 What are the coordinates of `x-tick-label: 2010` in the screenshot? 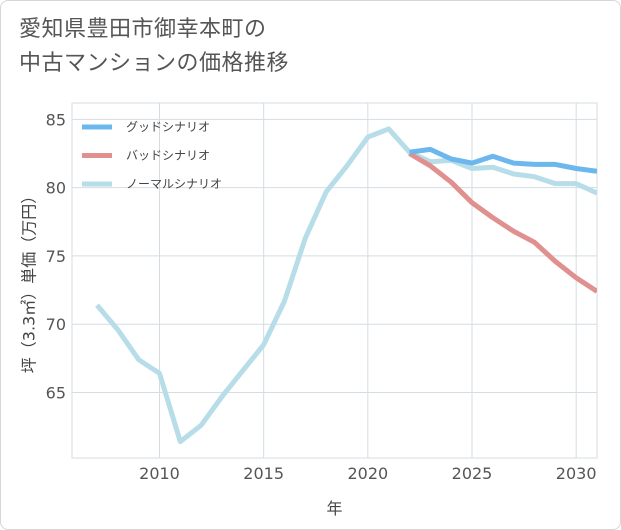 It's located at (159, 473).